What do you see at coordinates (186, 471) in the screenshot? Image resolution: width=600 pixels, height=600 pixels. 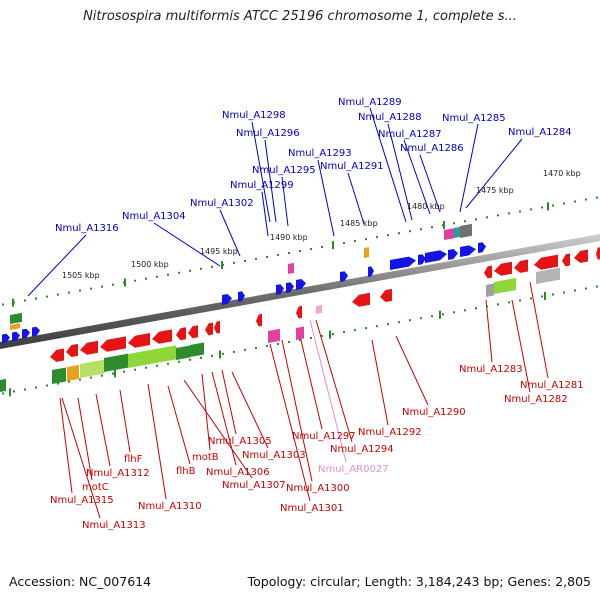 I see `gene-label-bottom: flhB` at bounding box center [186, 471].